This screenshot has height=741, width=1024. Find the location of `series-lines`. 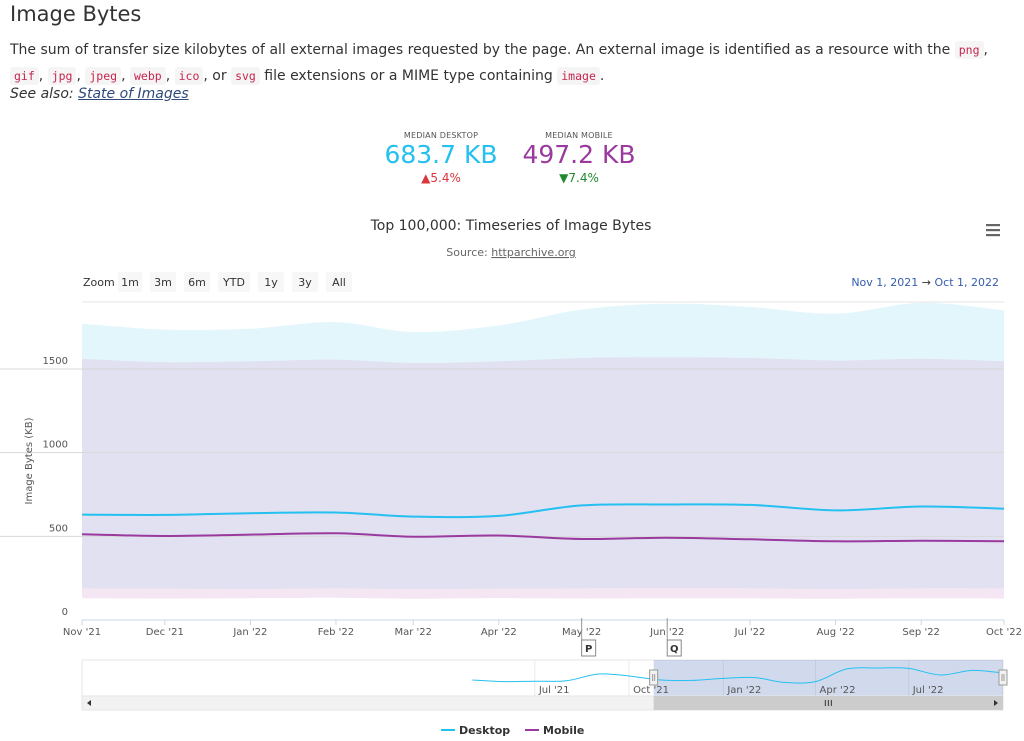

series-lines is located at coordinates (543, 523).